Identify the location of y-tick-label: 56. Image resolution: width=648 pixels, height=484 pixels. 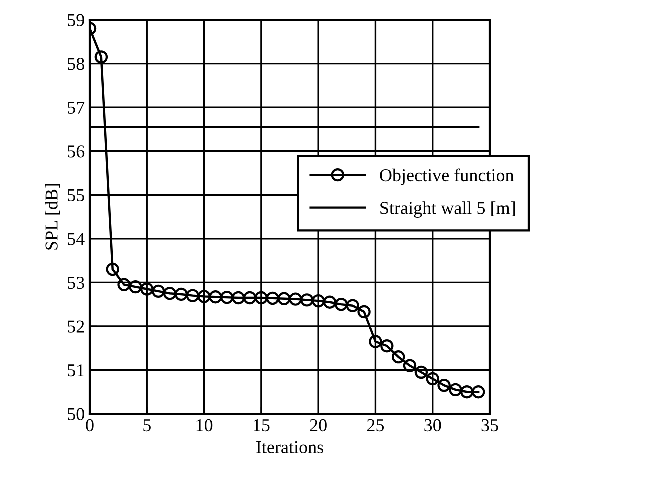
(76, 152).